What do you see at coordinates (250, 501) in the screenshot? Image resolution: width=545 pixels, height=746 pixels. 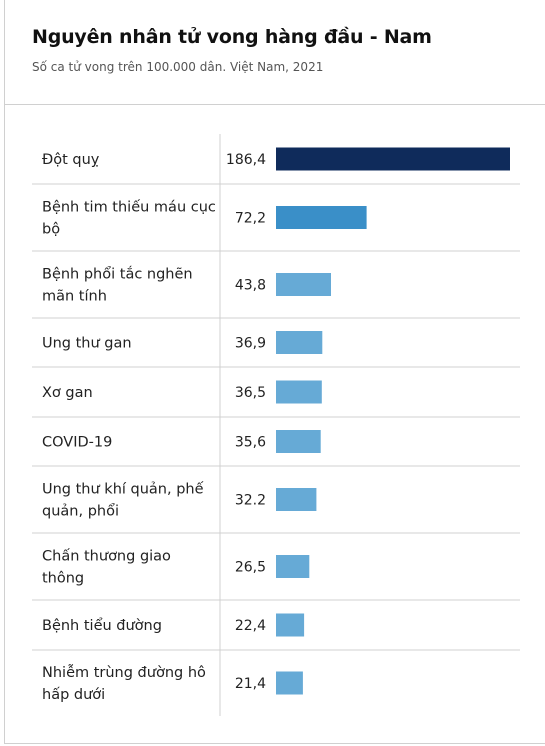 I see `value-label: 32.2` at bounding box center [250, 501].